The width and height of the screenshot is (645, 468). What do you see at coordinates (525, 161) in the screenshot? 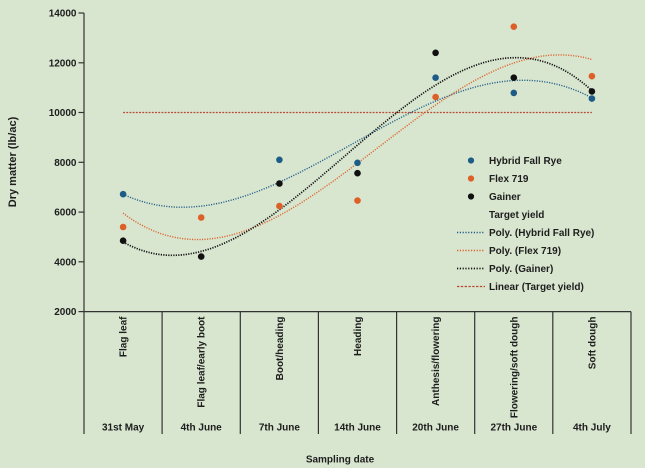
I see `svg-text: Hybrid Fall Rye` at bounding box center [525, 161].